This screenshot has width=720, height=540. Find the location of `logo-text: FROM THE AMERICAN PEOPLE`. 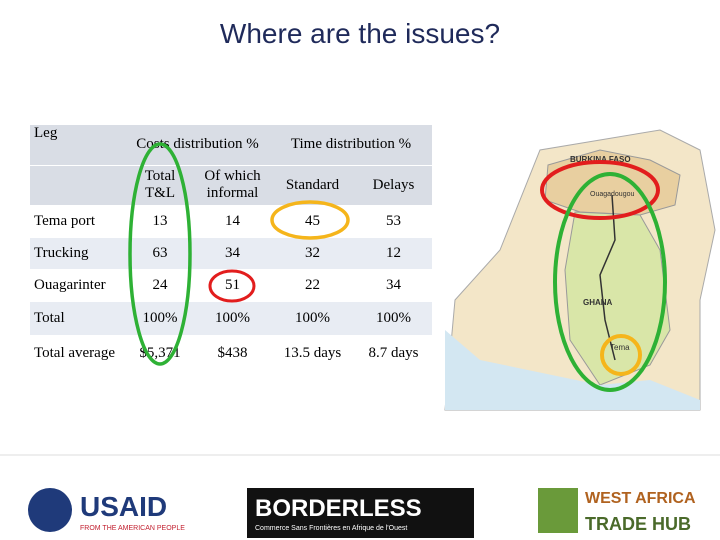

logo-text: FROM THE AMERICAN PEOPLE is located at coordinates (132, 528).